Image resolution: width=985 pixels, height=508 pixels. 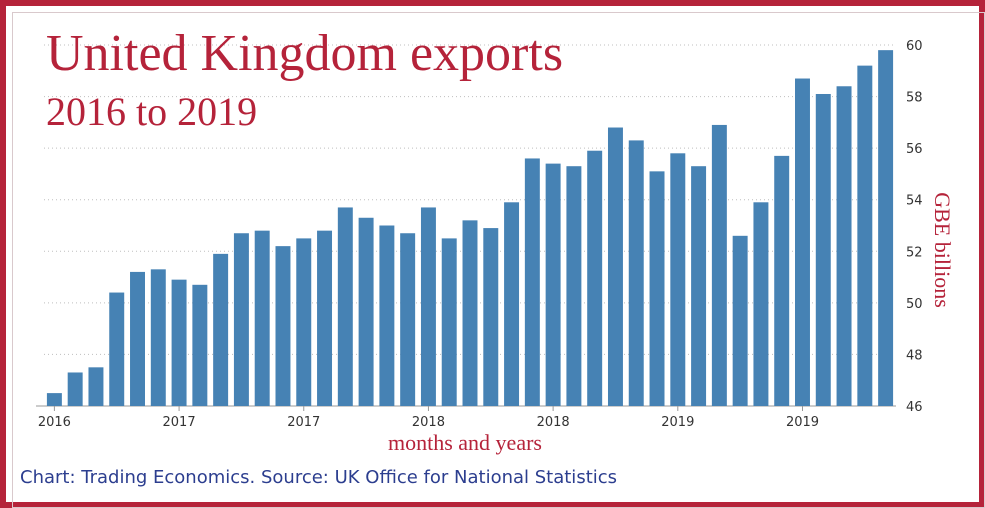 I want to click on y-tick-label: 46, so click(x=914, y=407).